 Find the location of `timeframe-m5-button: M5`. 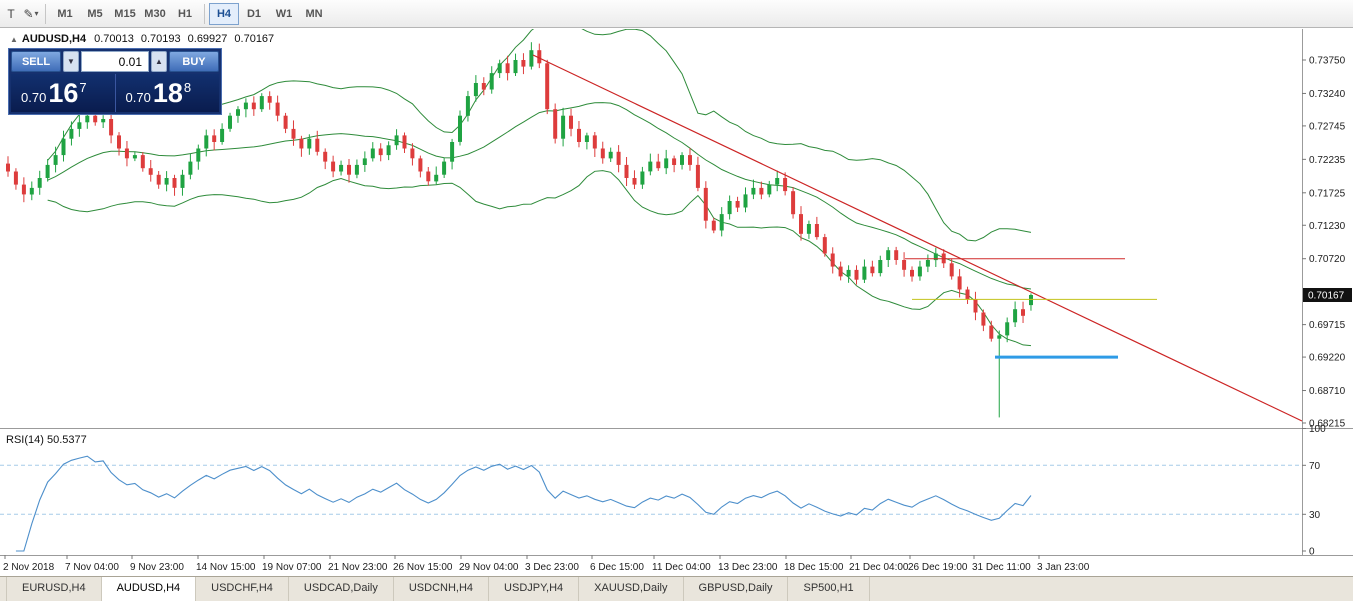

timeframe-m5-button: M5 is located at coordinates (95, 14).